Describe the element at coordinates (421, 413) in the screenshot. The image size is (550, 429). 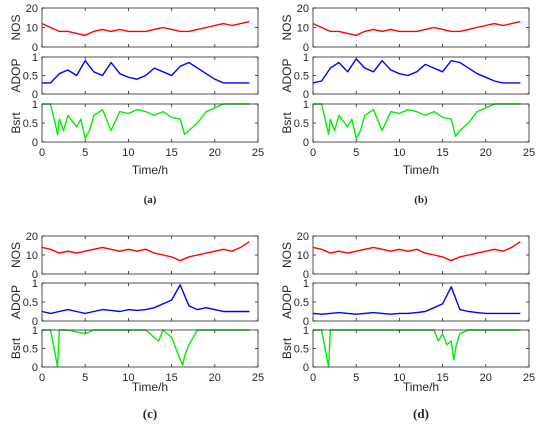
I see `panel-caption: (d)` at that location.